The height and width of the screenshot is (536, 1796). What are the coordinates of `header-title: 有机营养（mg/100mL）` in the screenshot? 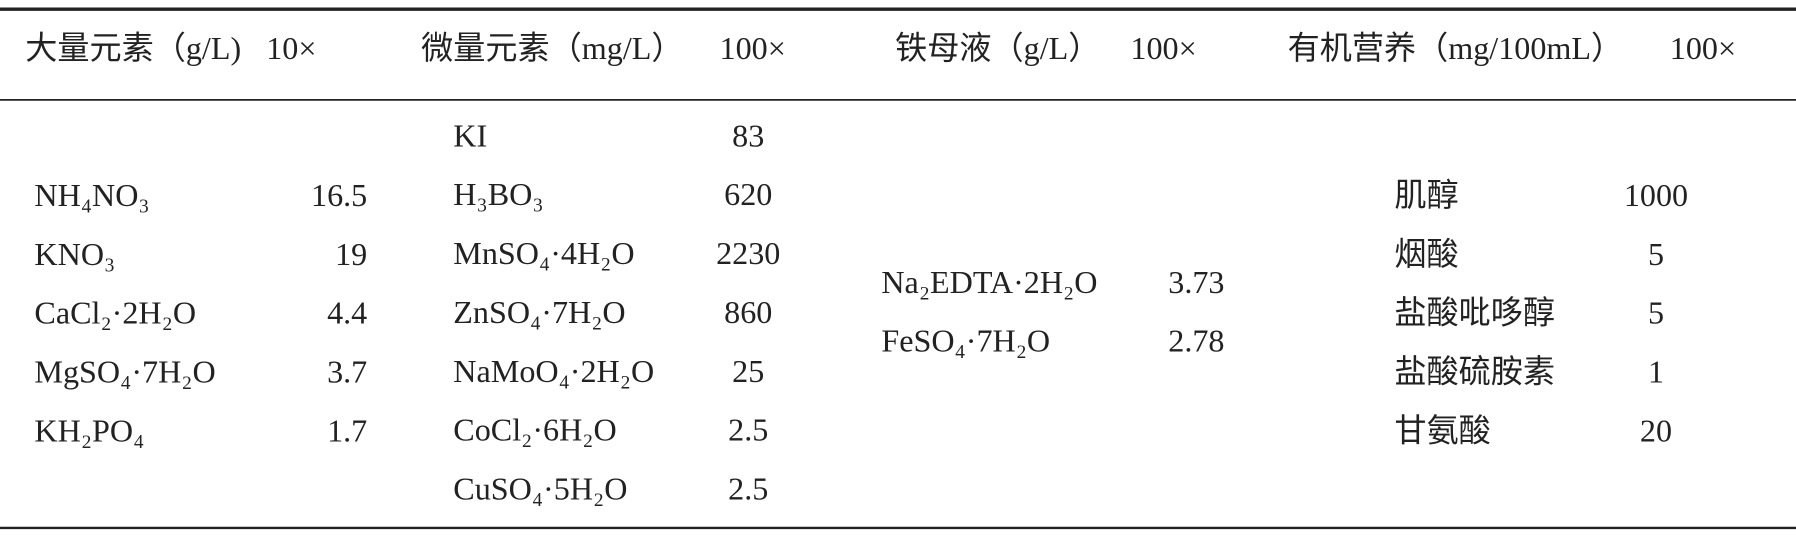 It's located at (1456, 48).